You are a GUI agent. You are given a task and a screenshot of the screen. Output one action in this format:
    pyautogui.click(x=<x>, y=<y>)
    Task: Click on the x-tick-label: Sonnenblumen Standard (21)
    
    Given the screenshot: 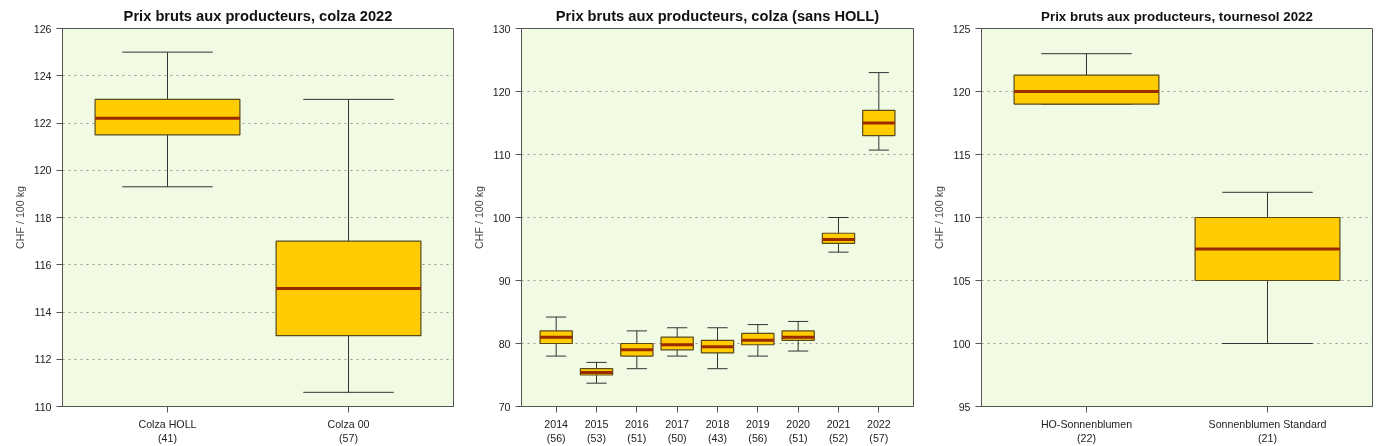 What is the action you would take?
    pyautogui.click(x=1267, y=430)
    